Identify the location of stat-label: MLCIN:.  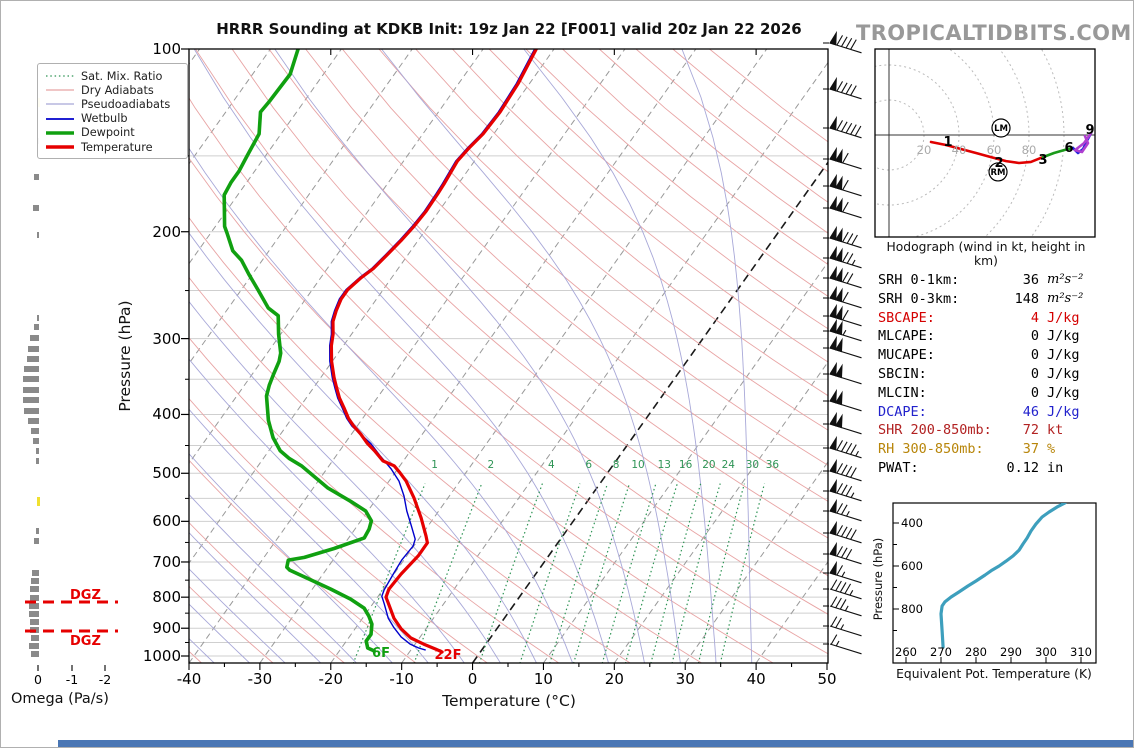
(902, 392).